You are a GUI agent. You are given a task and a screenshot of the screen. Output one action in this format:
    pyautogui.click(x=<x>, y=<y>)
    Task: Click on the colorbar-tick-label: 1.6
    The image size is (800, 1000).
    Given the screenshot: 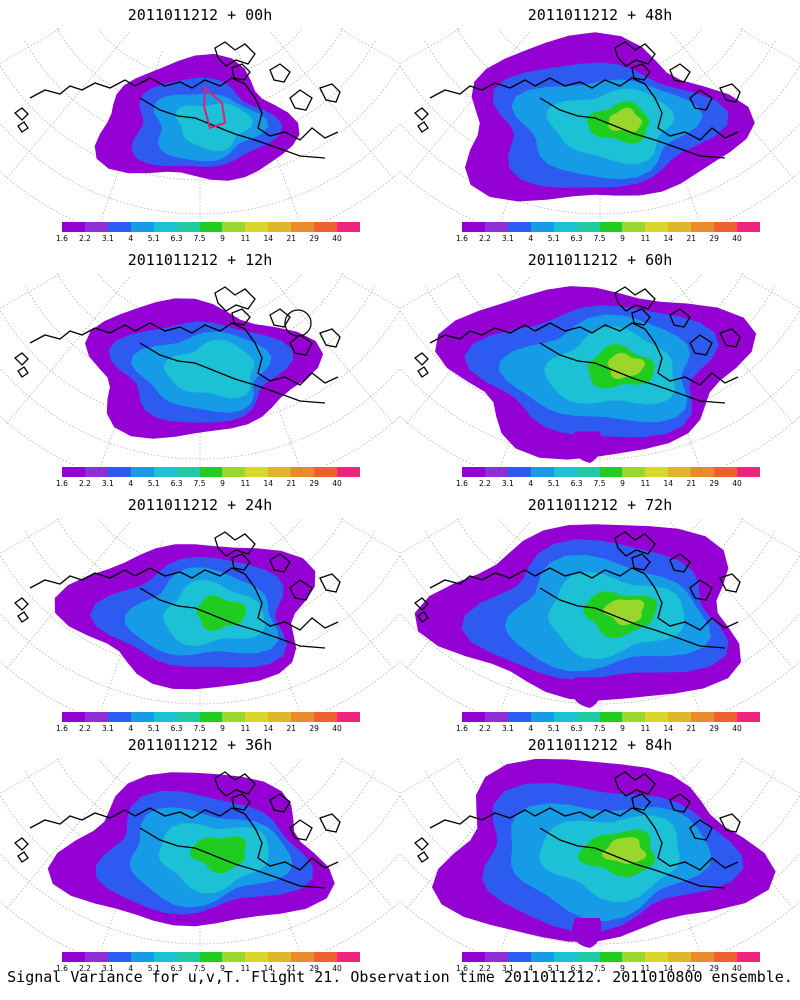 What is the action you would take?
    pyautogui.click(x=62, y=238)
    